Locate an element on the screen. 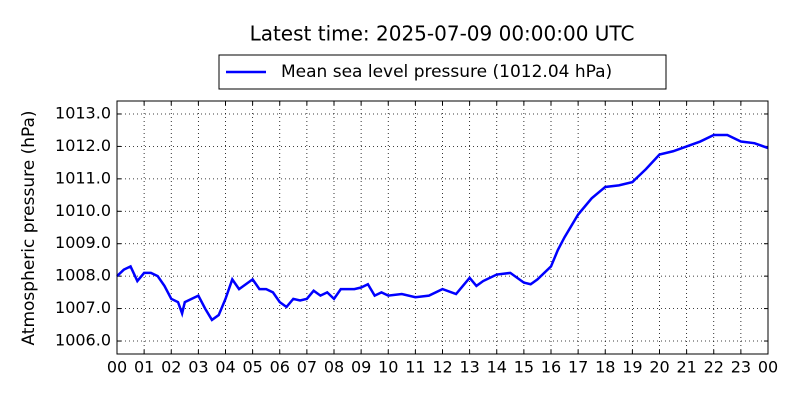 The width and height of the screenshot is (800, 400). x-tick-label: 09 is located at coordinates (361, 367).